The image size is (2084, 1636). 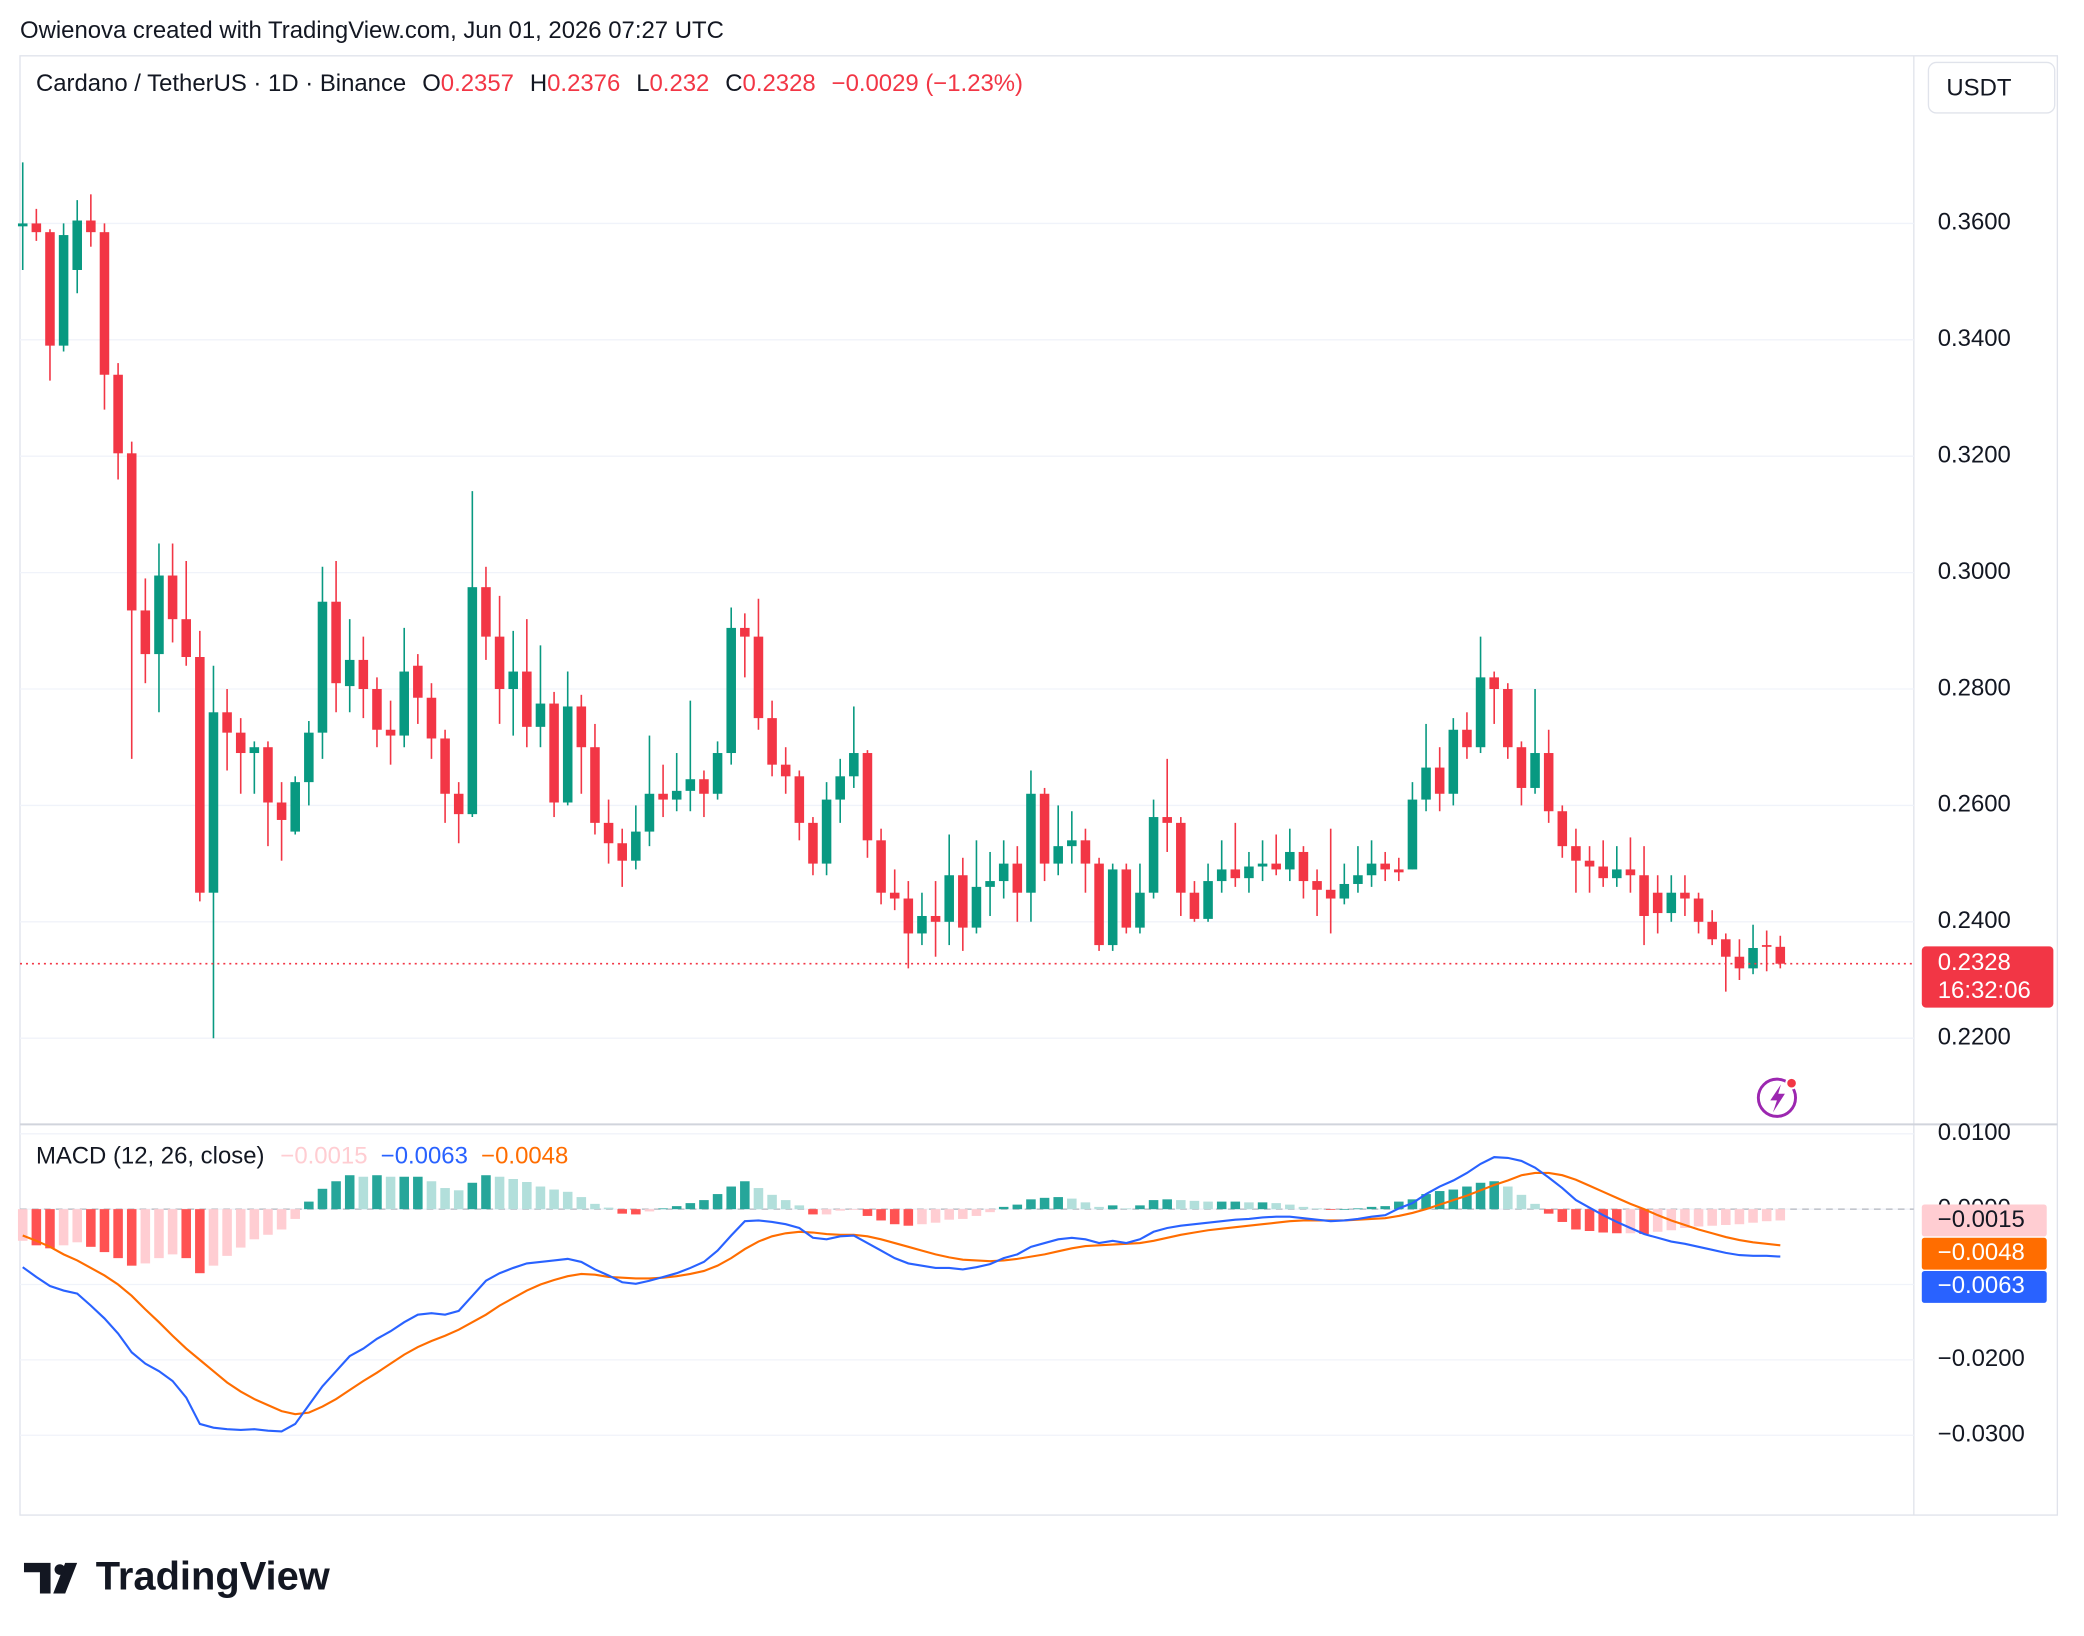 I want to click on open-letter: O, so click(x=431, y=83).